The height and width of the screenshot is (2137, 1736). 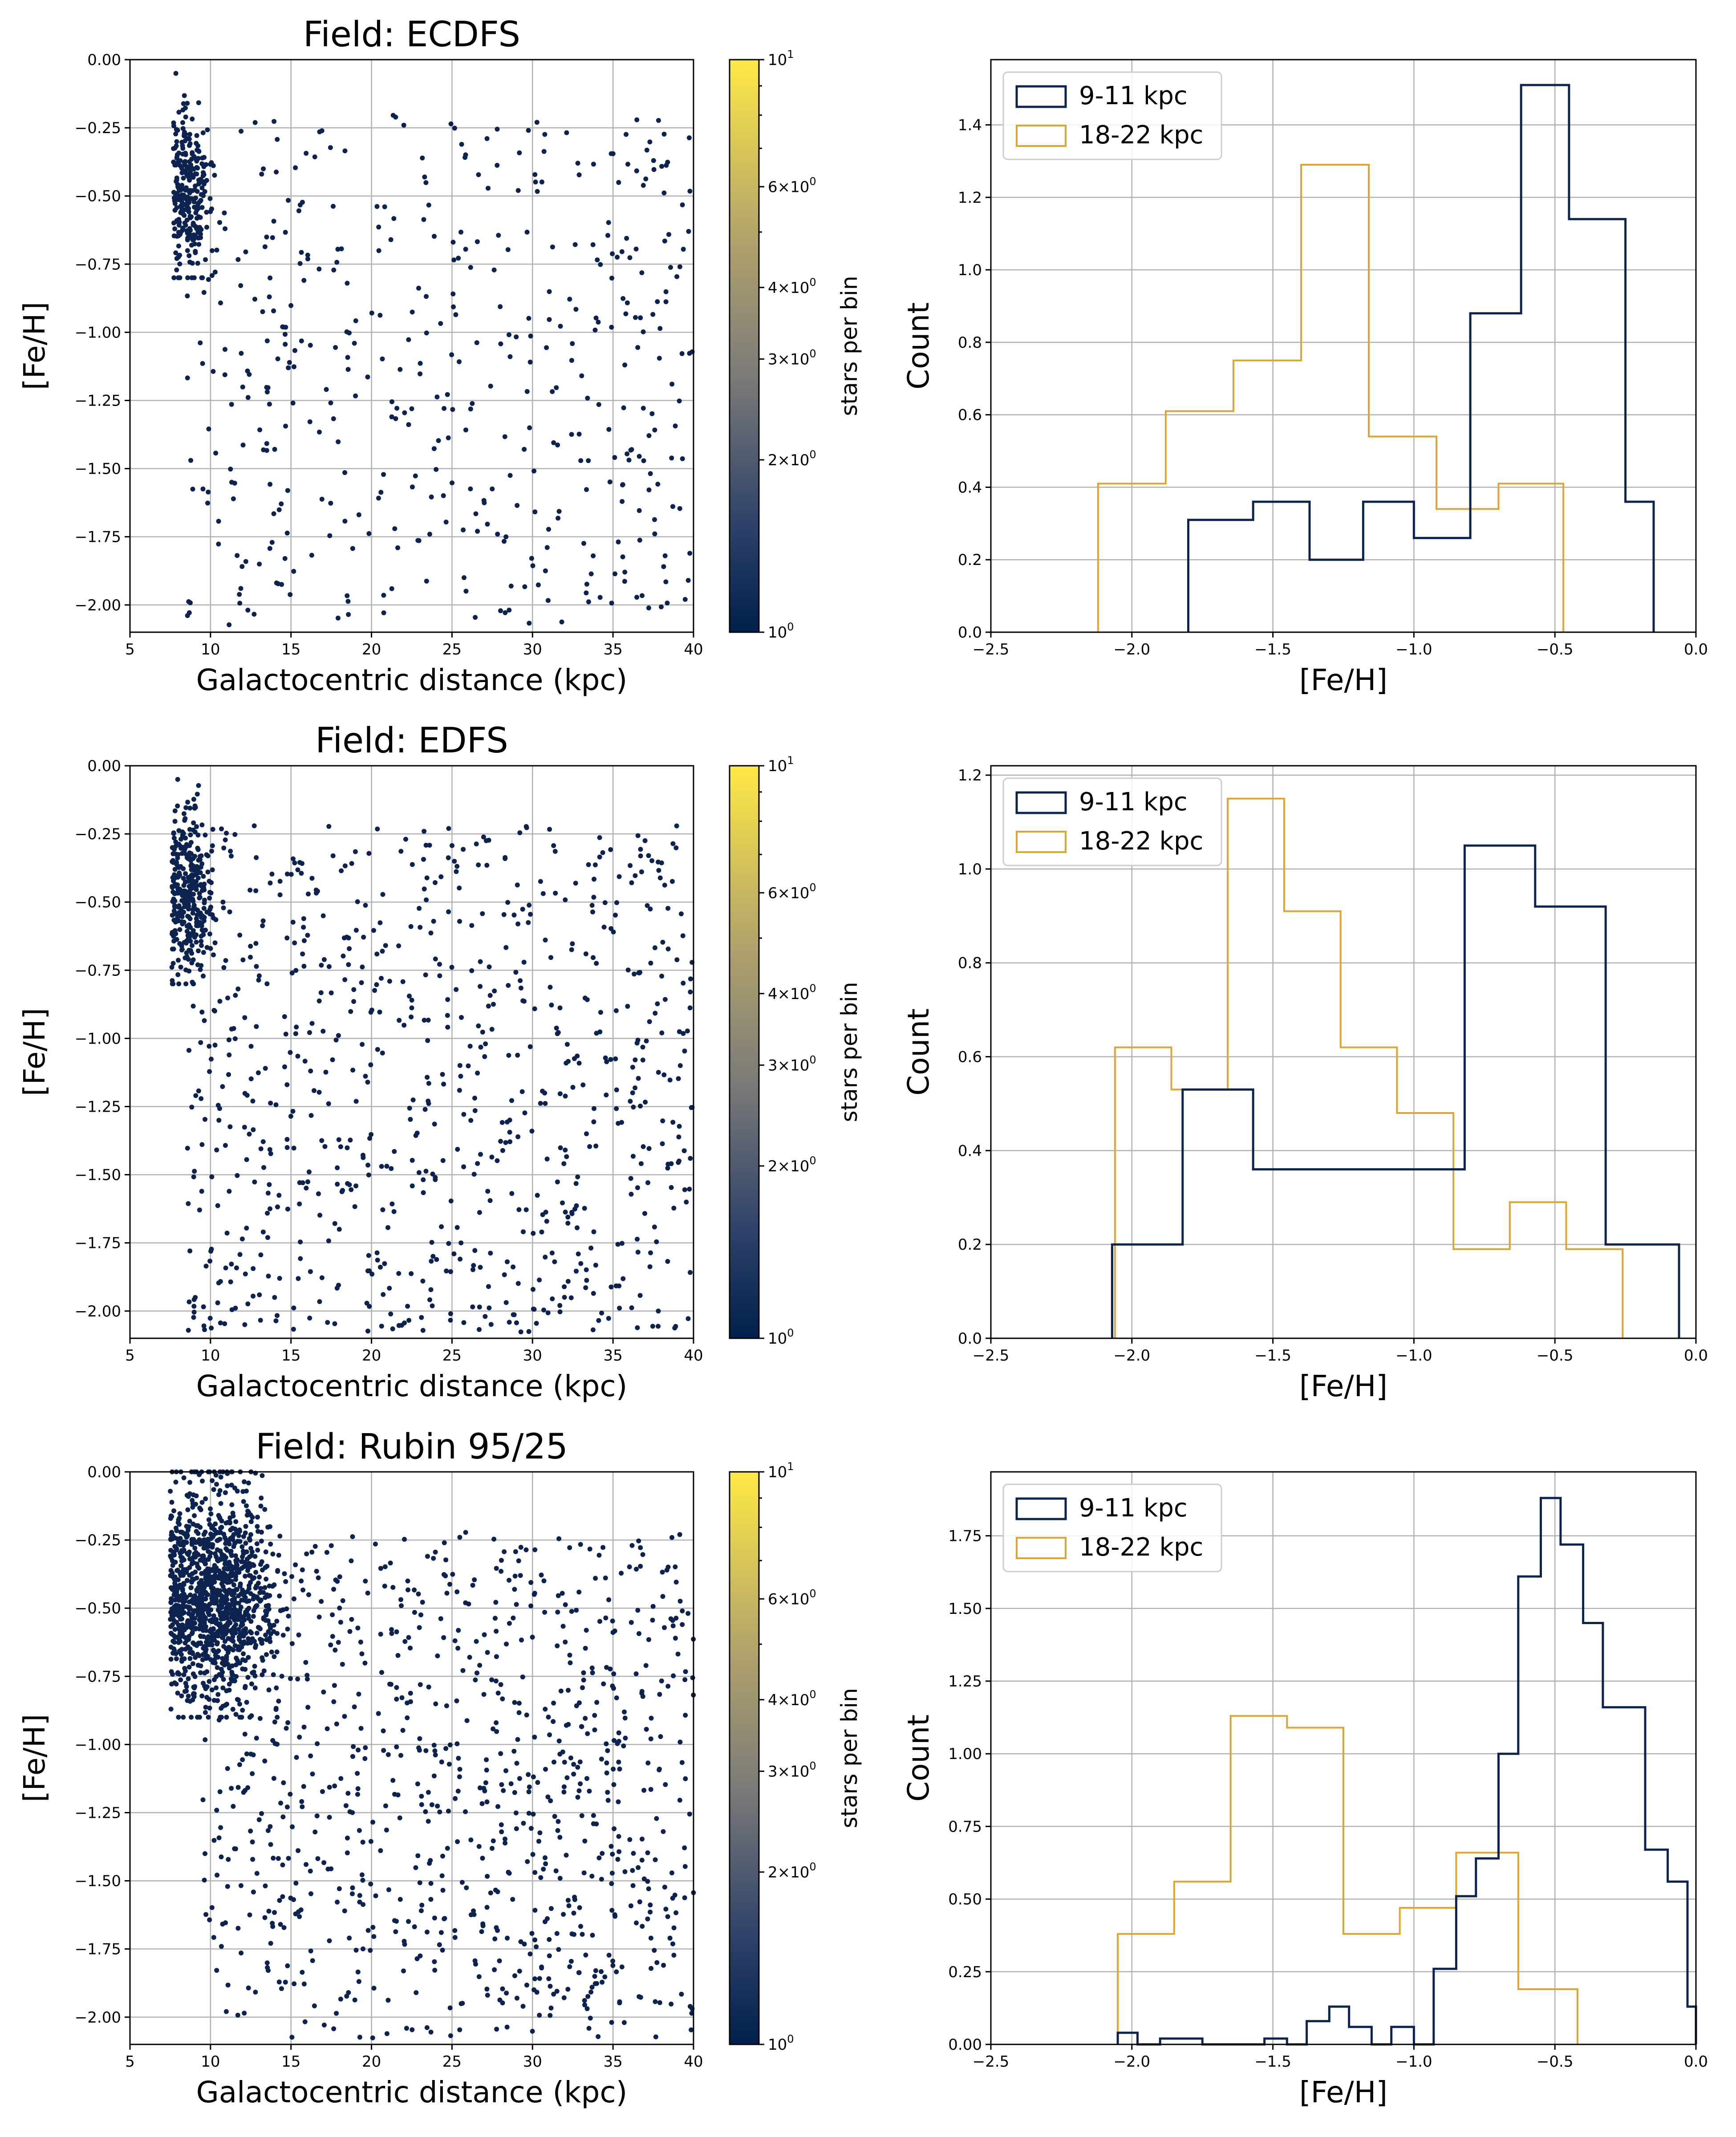 I want to click on x-tick-label: −2.0, so click(x=1132, y=2062).